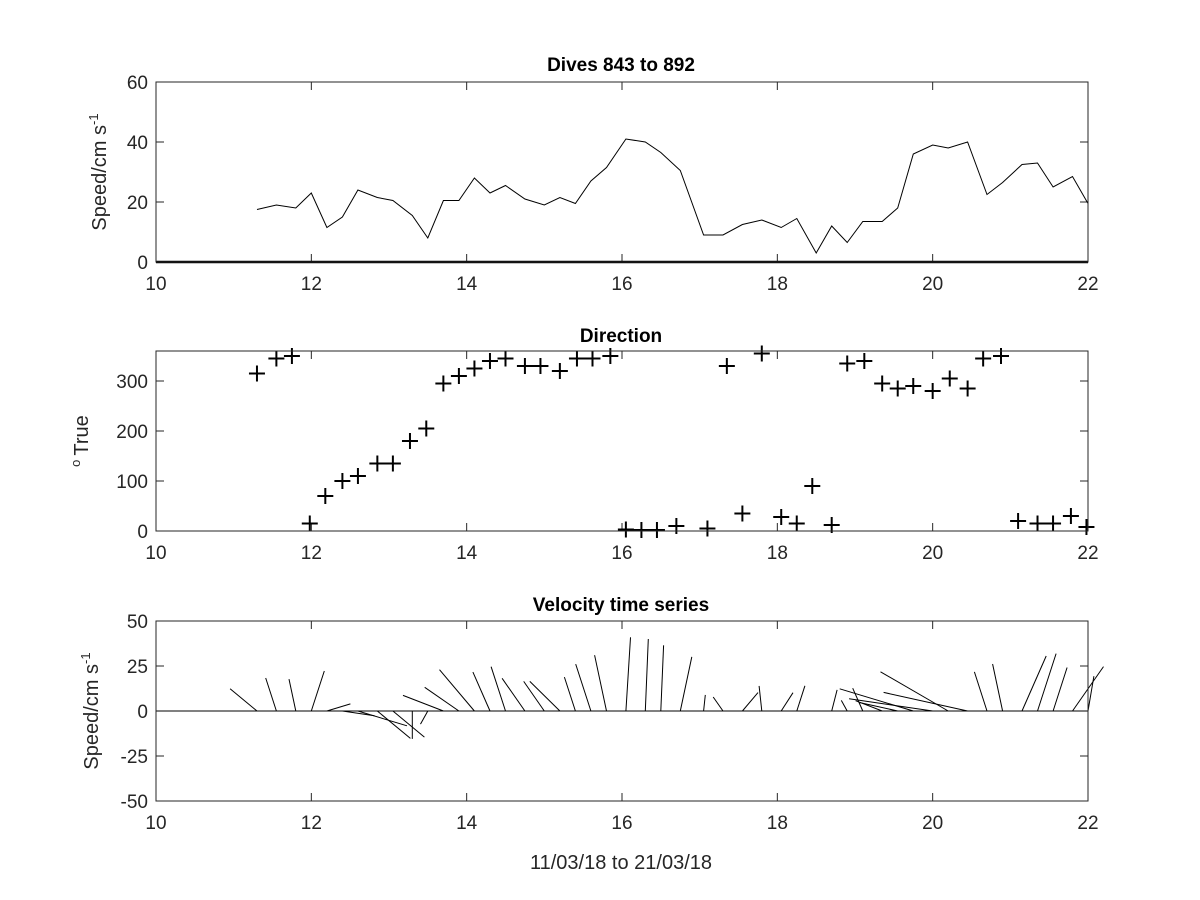 The image size is (1200, 900). I want to click on y-tick-label: 100, so click(132, 482).